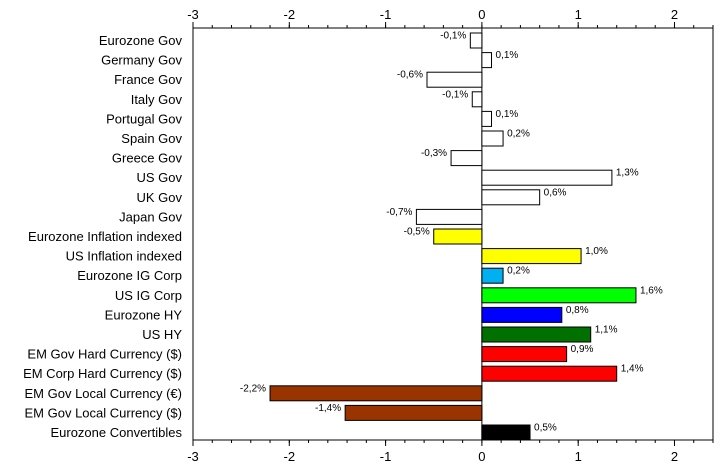  What do you see at coordinates (410, 75) in the screenshot?
I see `data-label: -0,6%` at bounding box center [410, 75].